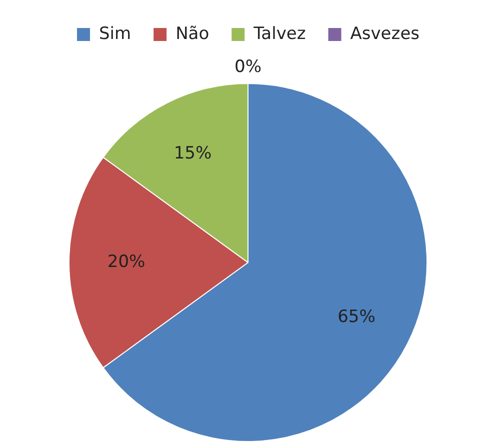  Describe the element at coordinates (248, 66) in the screenshot. I see `text: 0%` at that location.